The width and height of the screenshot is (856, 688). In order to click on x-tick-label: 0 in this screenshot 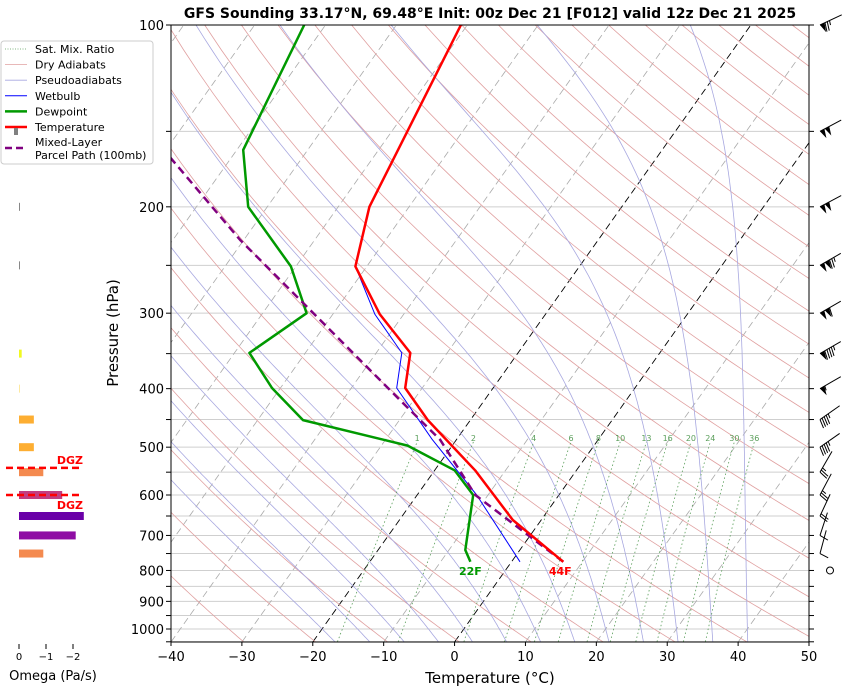, I will do `click(454, 657)`.